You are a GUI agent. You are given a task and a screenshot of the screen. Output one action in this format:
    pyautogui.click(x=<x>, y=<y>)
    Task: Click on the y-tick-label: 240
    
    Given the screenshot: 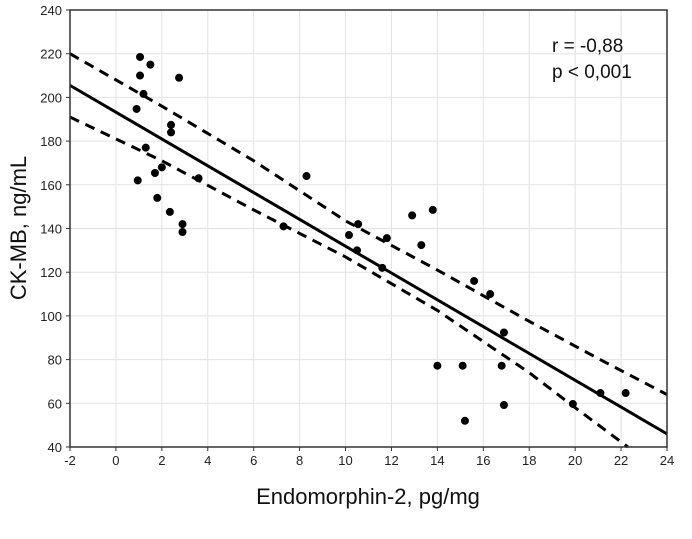 What is the action you would take?
    pyautogui.click(x=51, y=10)
    